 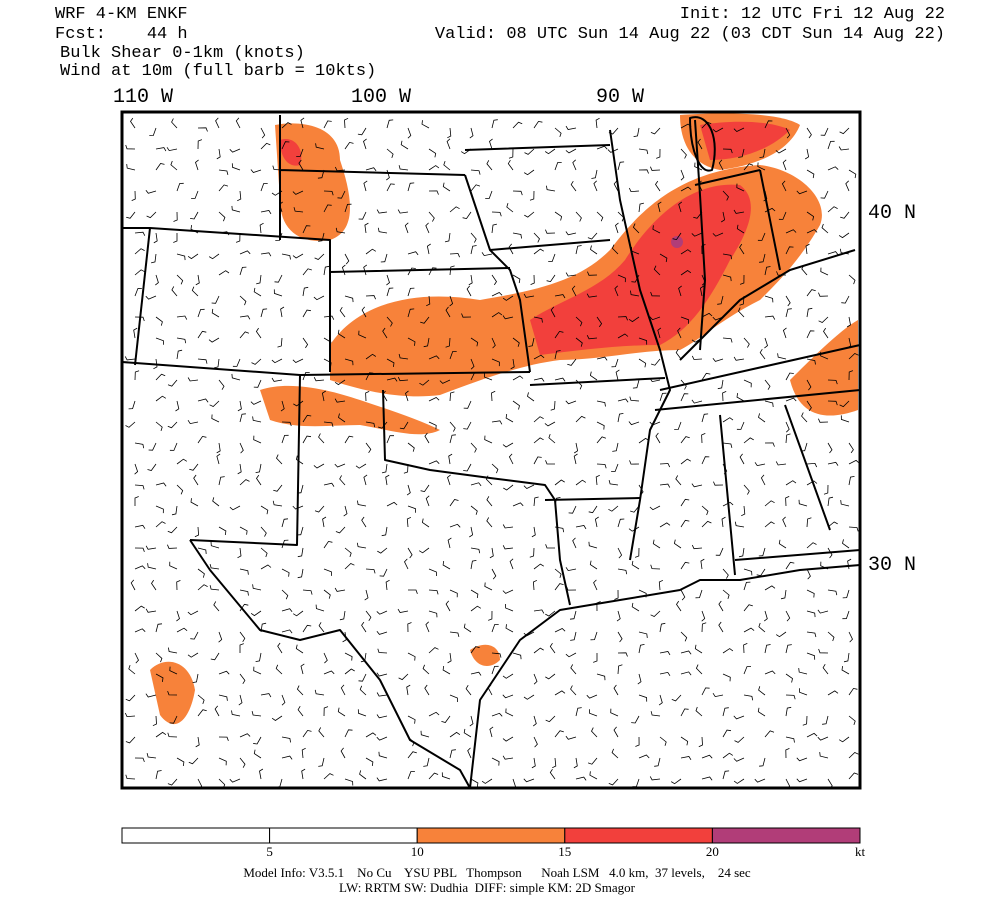 I want to click on model-title: WRF 4-KM ENKF, so click(x=121, y=14).